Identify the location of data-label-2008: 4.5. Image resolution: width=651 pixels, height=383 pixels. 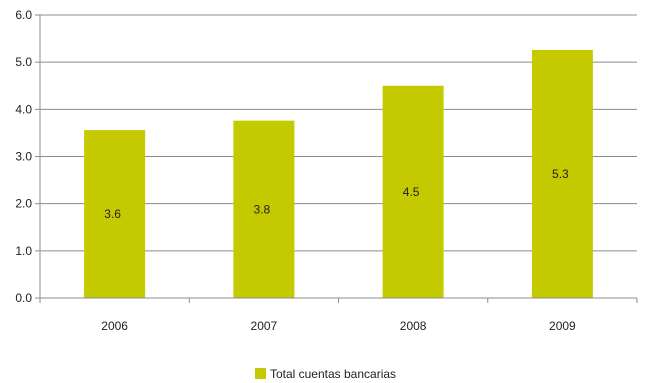
(411, 192).